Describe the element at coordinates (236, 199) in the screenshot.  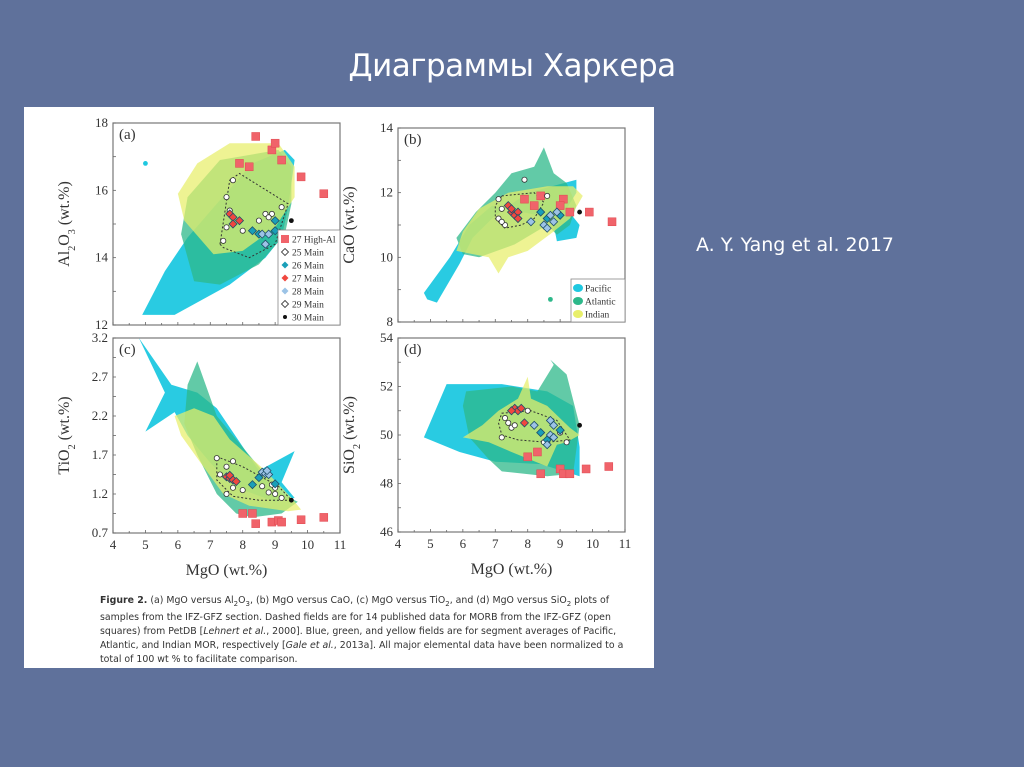
I see `indian-field` at that location.